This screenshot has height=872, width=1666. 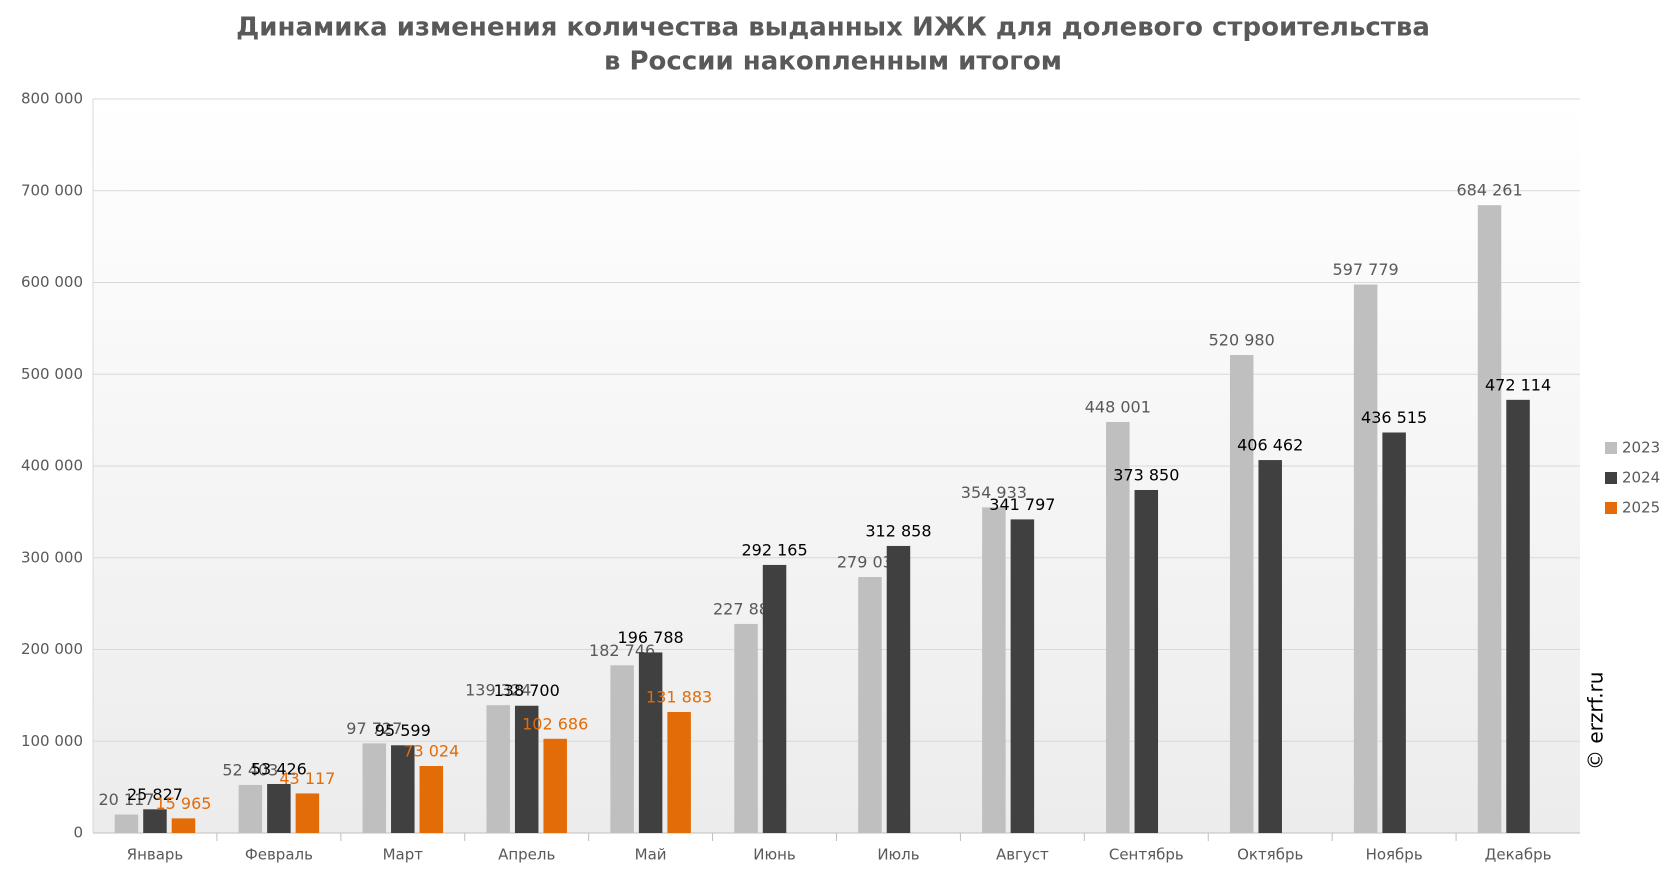 What do you see at coordinates (52, 466) in the screenshot?
I see `y-tick-label: 400 000` at bounding box center [52, 466].